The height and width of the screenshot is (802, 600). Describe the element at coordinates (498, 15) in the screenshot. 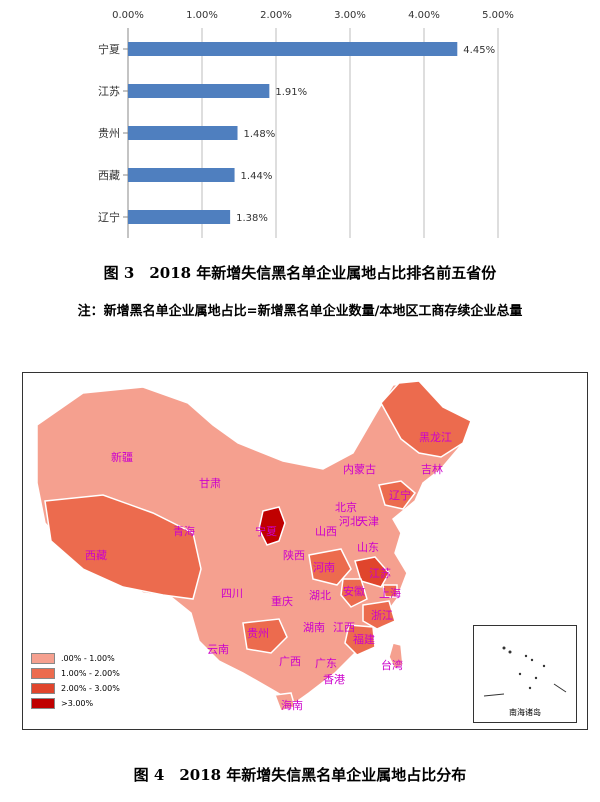

I see `x-tick-label: 5.00%` at that location.